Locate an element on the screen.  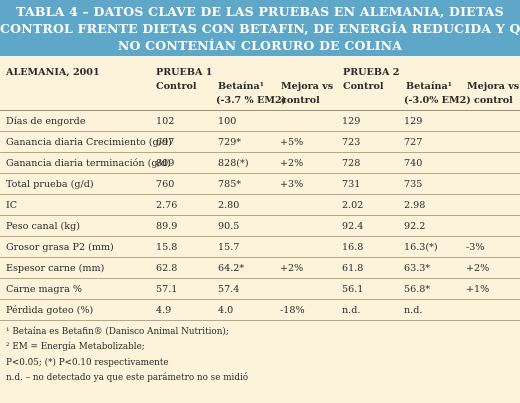
row-label: Total prueba (g/d) is located at coordinates (78, 184).